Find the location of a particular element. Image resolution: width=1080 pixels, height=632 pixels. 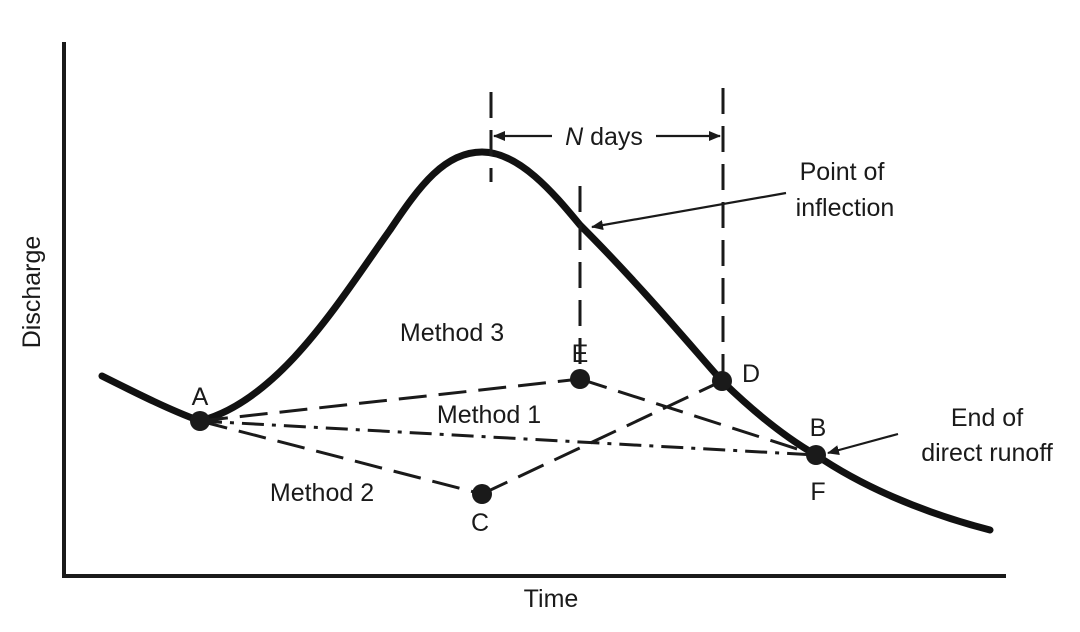

inflection-arrow is located at coordinates (689, 211).